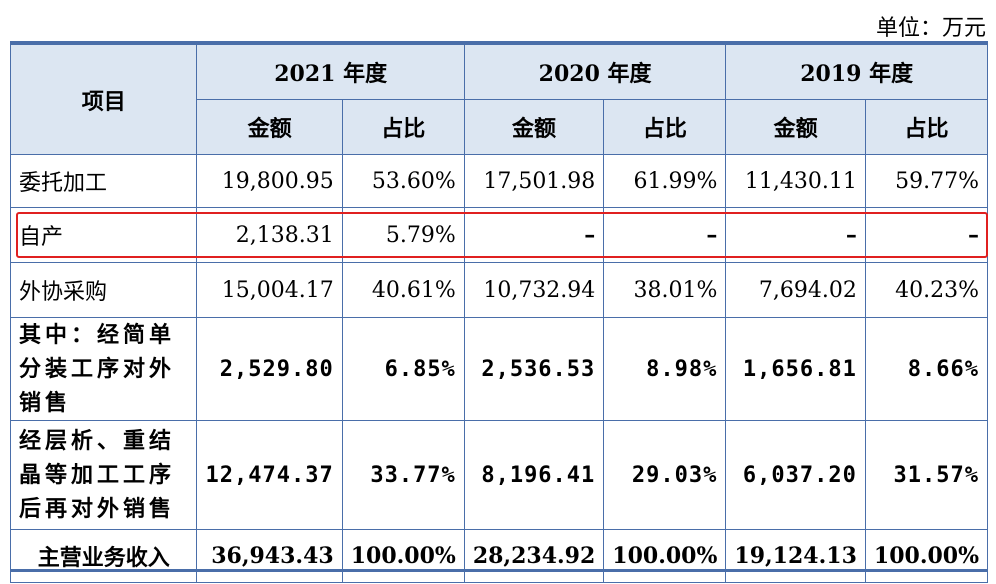 This screenshot has width=996, height=584. What do you see at coordinates (499, 570) in the screenshot?
I see `table-bottom-rule` at bounding box center [499, 570].